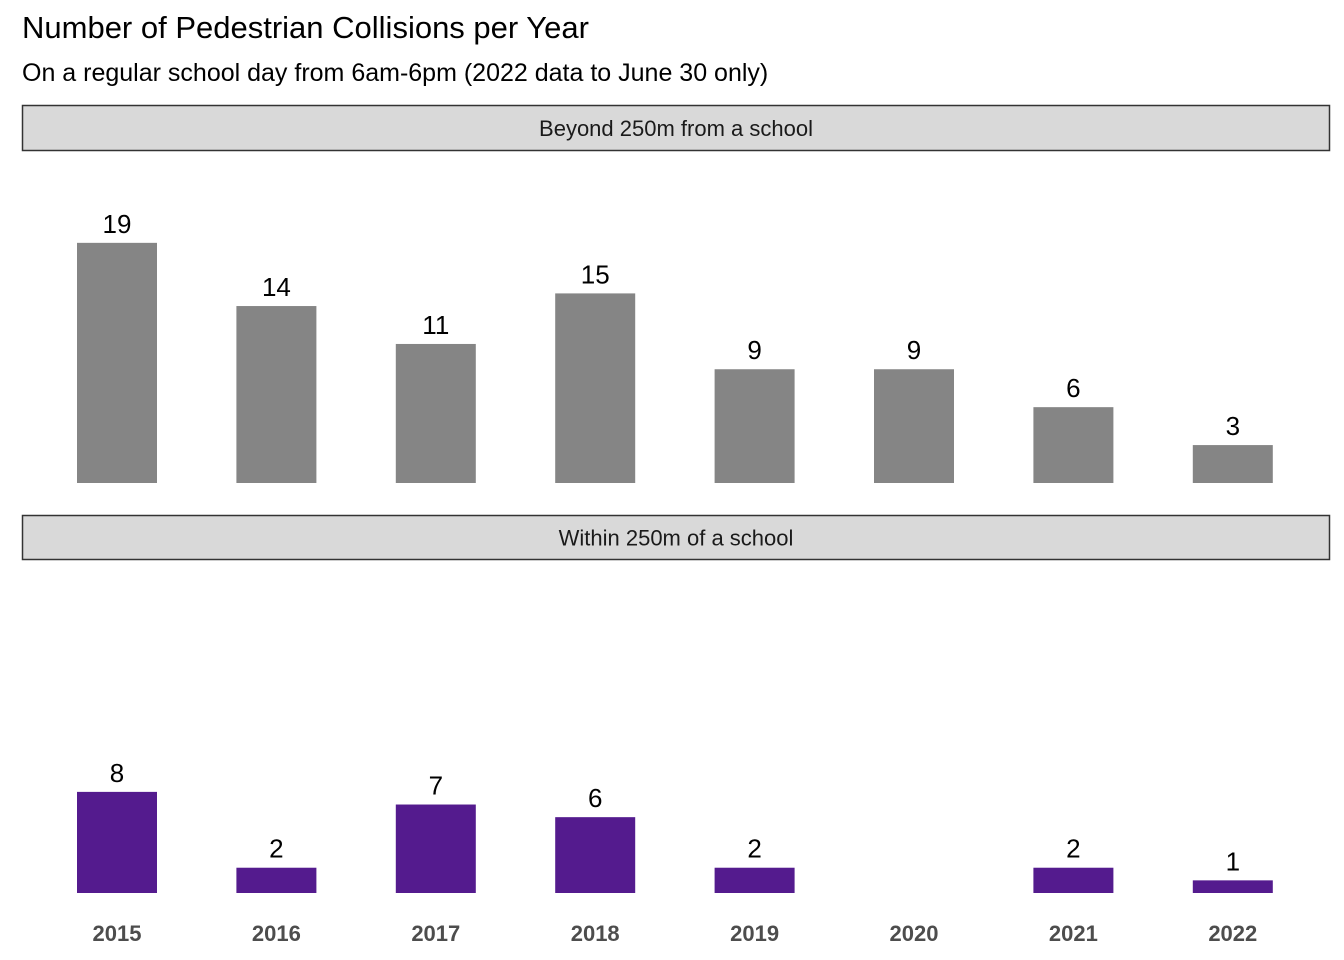  I want to click on data-label: 11, so click(435, 325).